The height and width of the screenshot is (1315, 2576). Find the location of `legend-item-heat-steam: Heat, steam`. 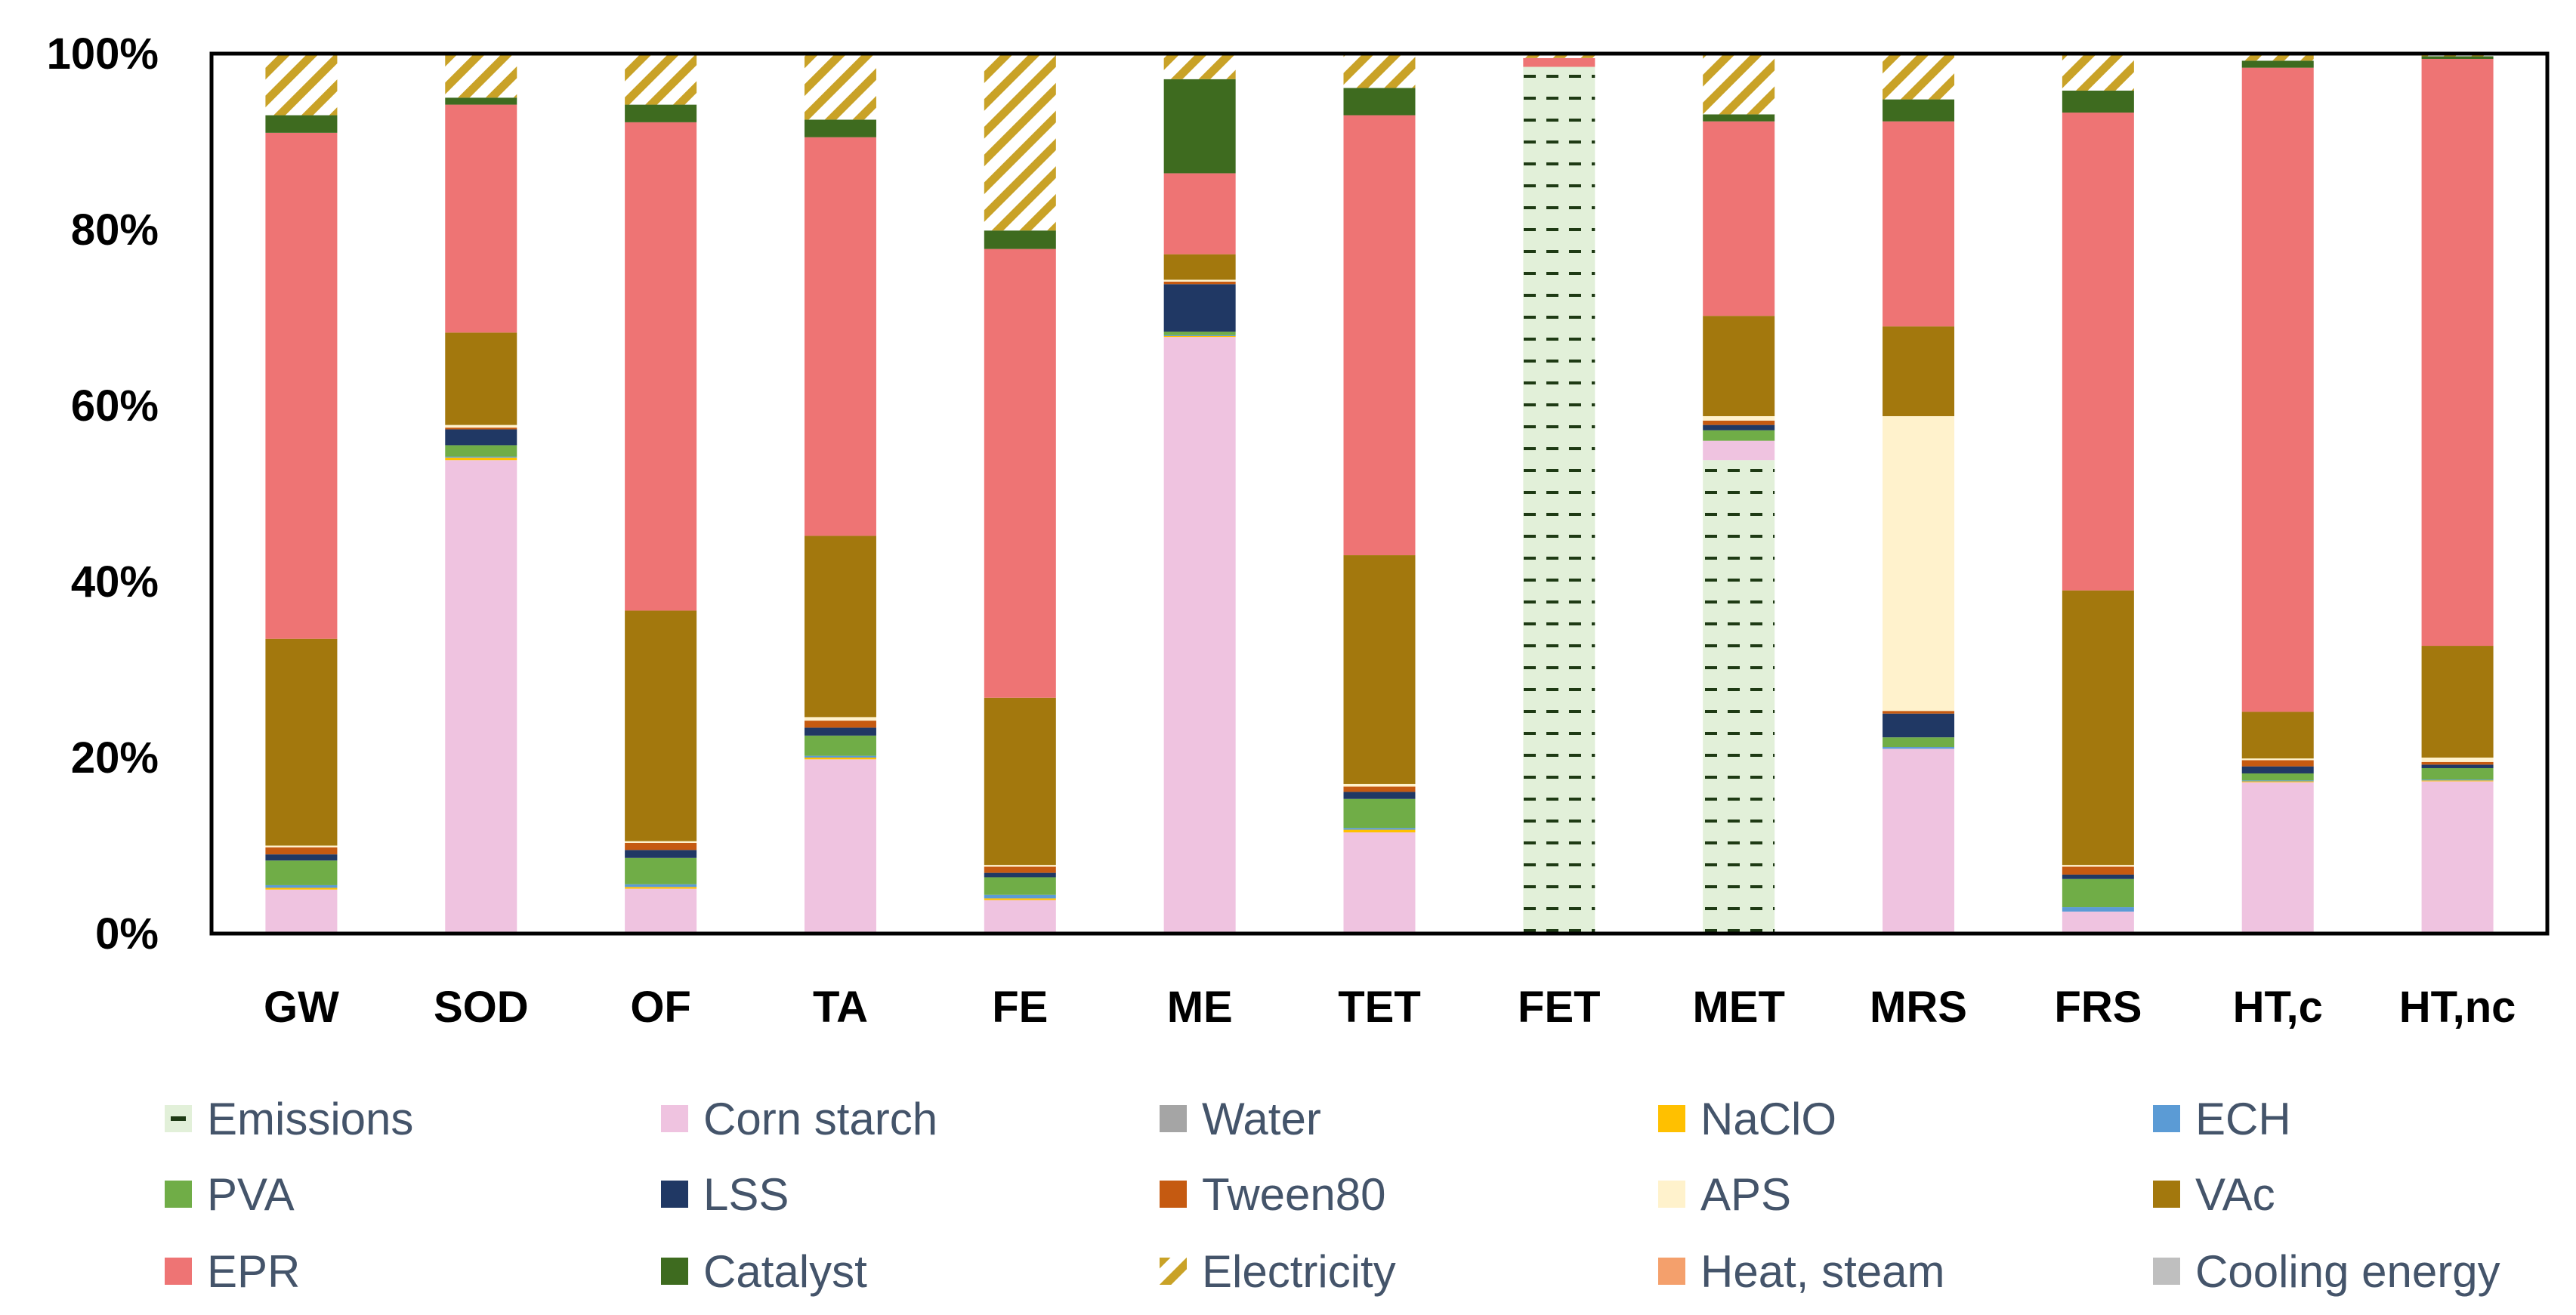

legend-item-heat-steam: Heat, steam is located at coordinates (1801, 1271).